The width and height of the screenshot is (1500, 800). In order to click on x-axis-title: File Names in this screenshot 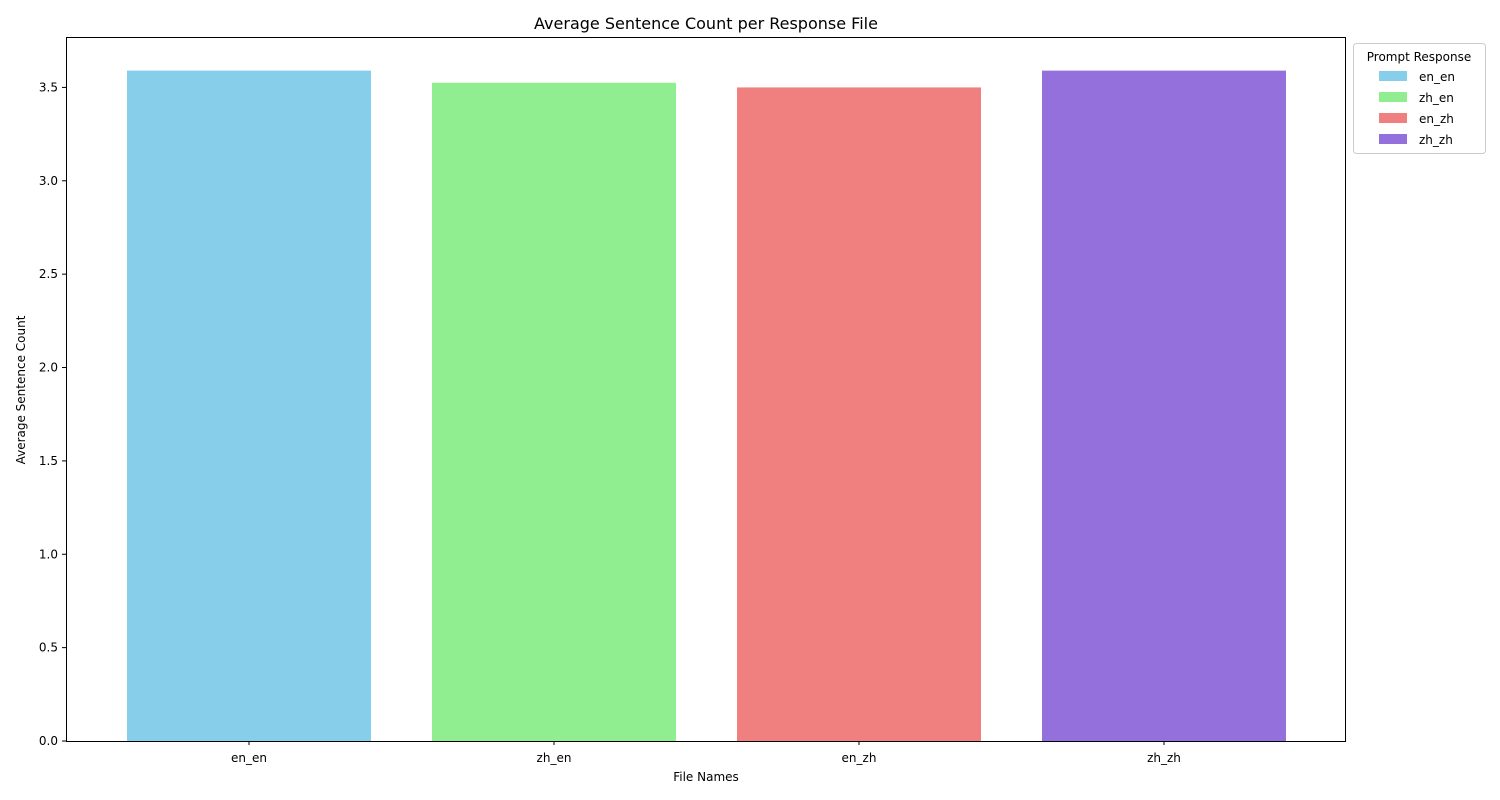, I will do `click(706, 777)`.